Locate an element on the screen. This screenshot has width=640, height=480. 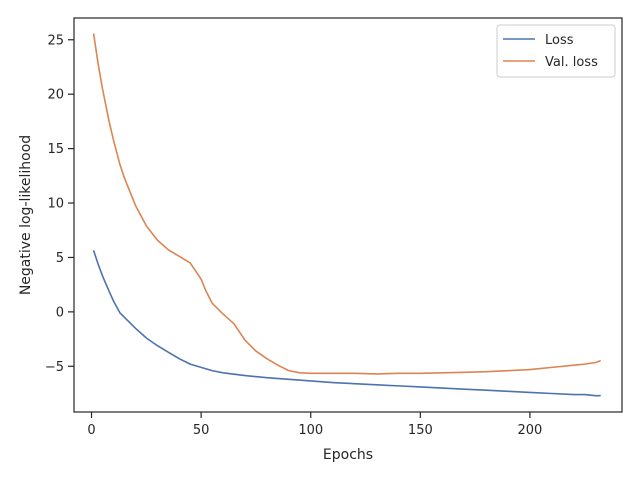
legend-label-val-loss: Val. loss is located at coordinates (571, 62).